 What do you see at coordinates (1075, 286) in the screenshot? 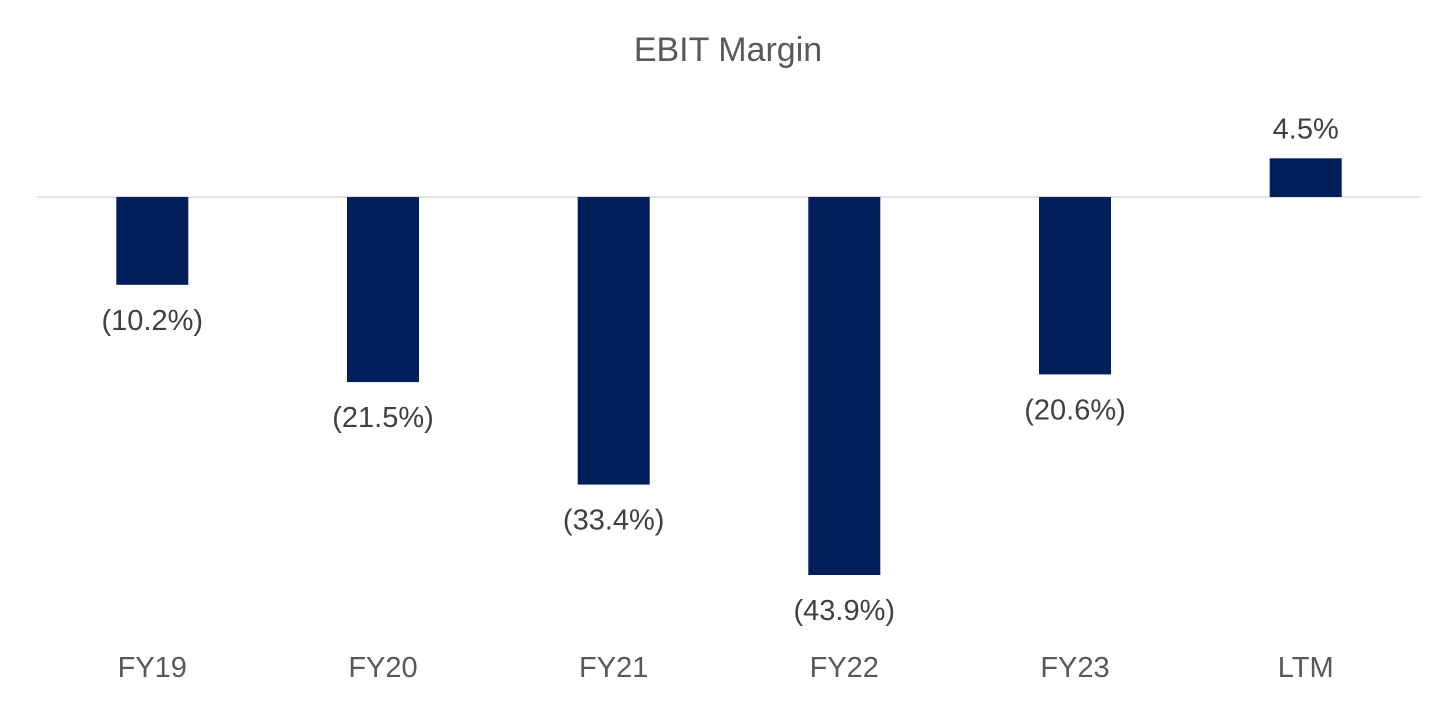
I see `bar-fy23` at bounding box center [1075, 286].